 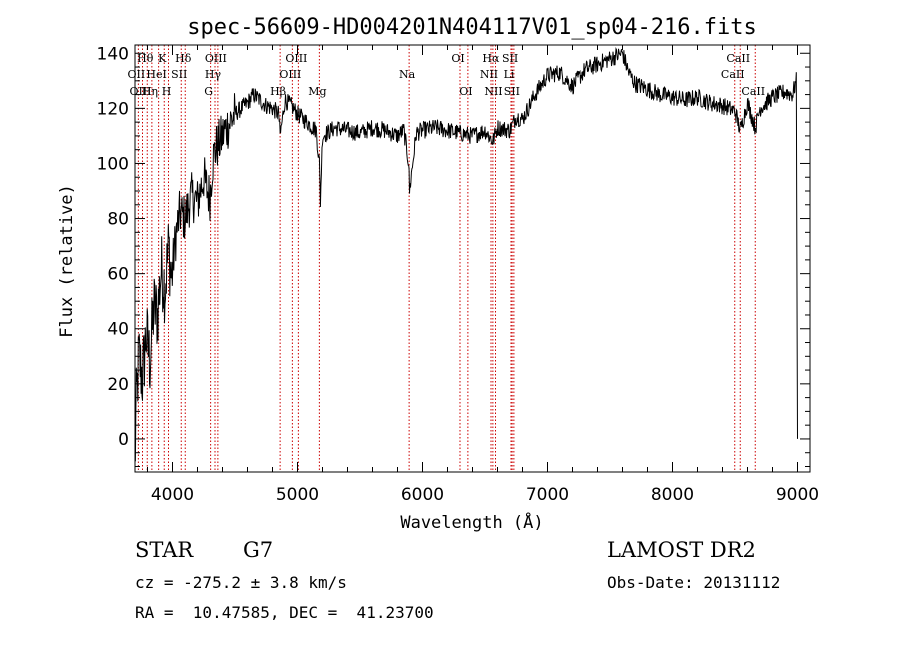 What do you see at coordinates (471, 522) in the screenshot?
I see `x-axis-label: Wavelength (Å)` at bounding box center [471, 522].